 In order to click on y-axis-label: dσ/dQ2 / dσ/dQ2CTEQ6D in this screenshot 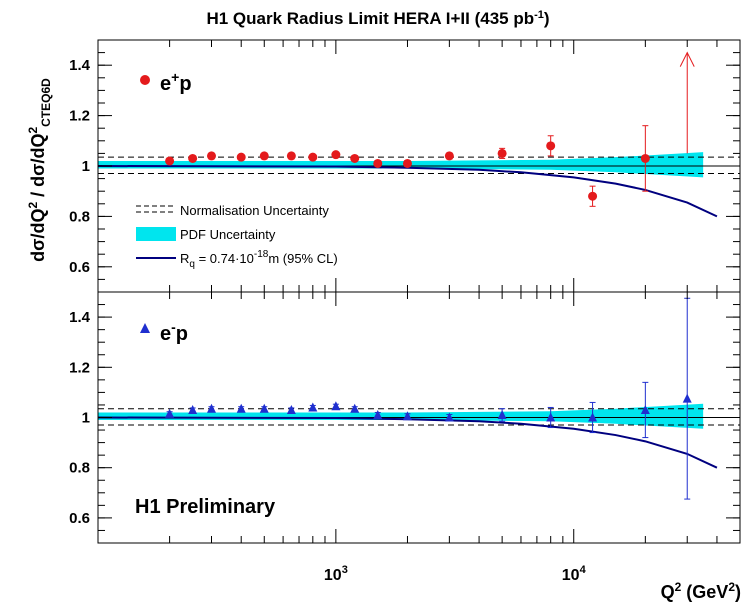, I will do `click(39, 170)`.